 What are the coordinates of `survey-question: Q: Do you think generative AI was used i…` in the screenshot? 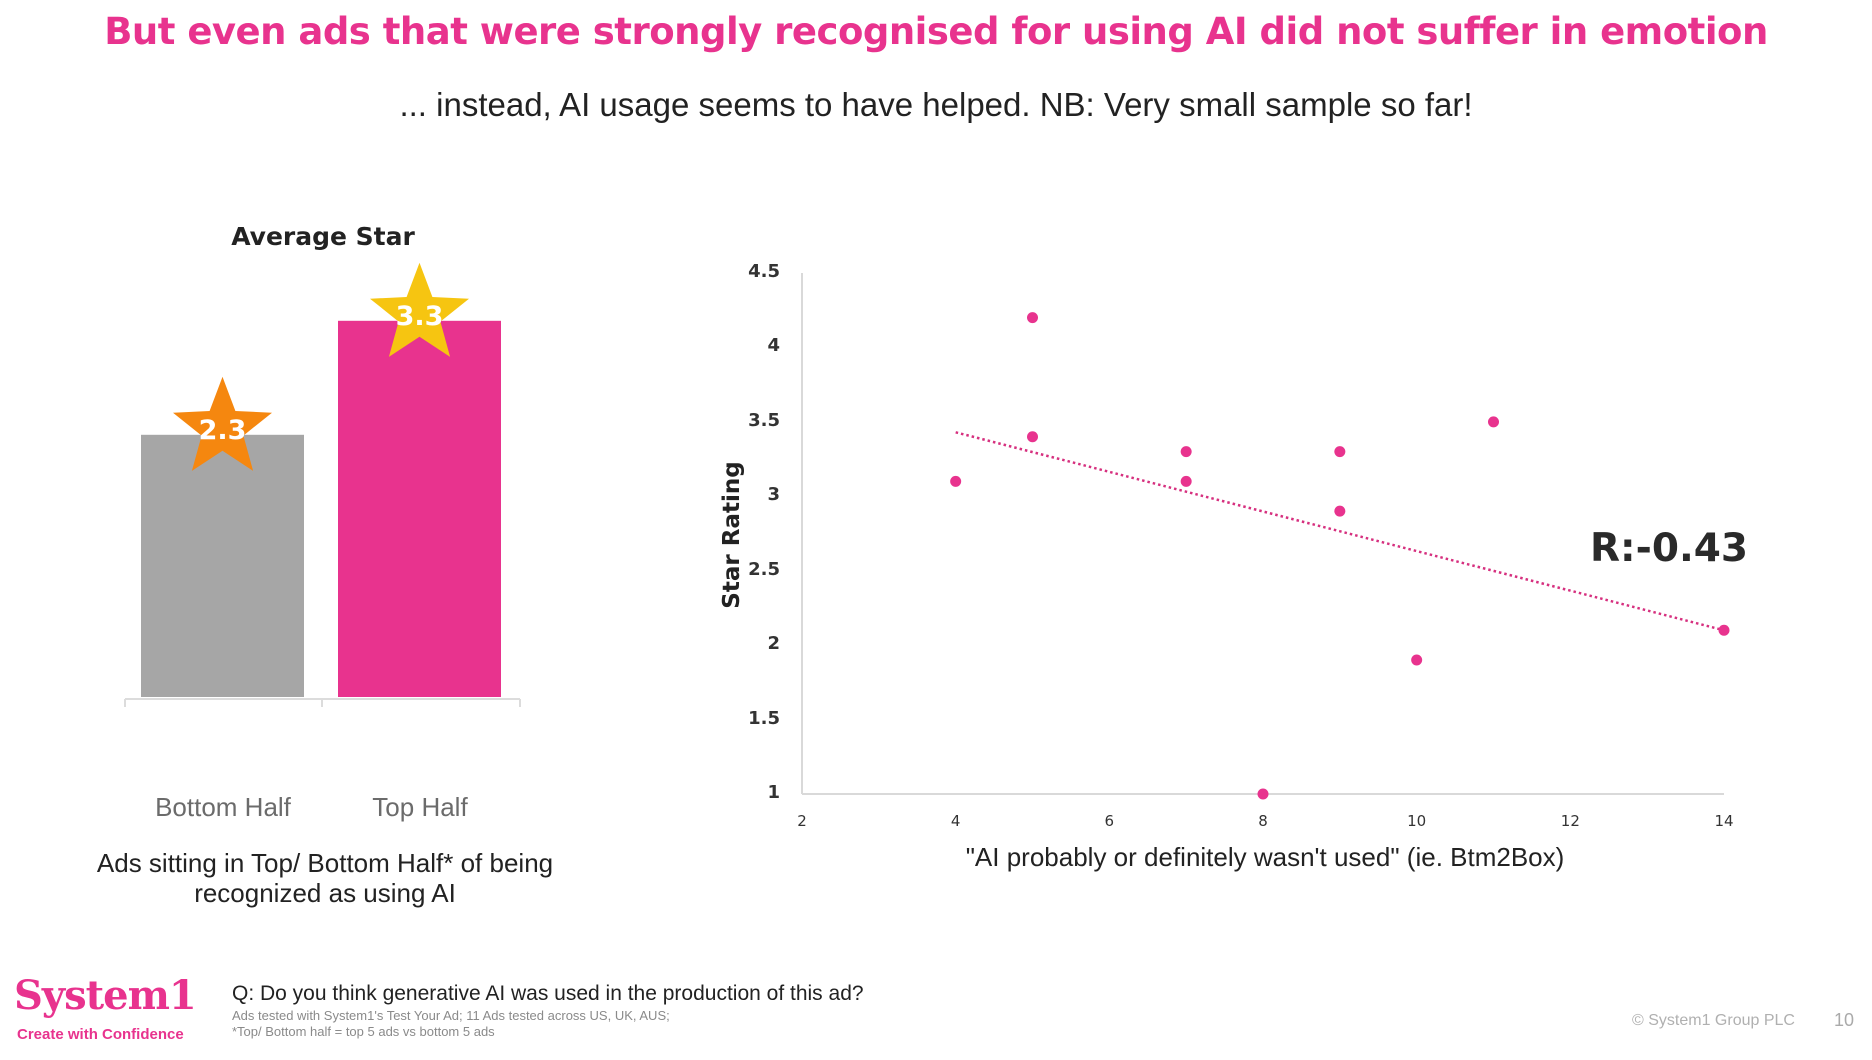 It's located at (548, 993).